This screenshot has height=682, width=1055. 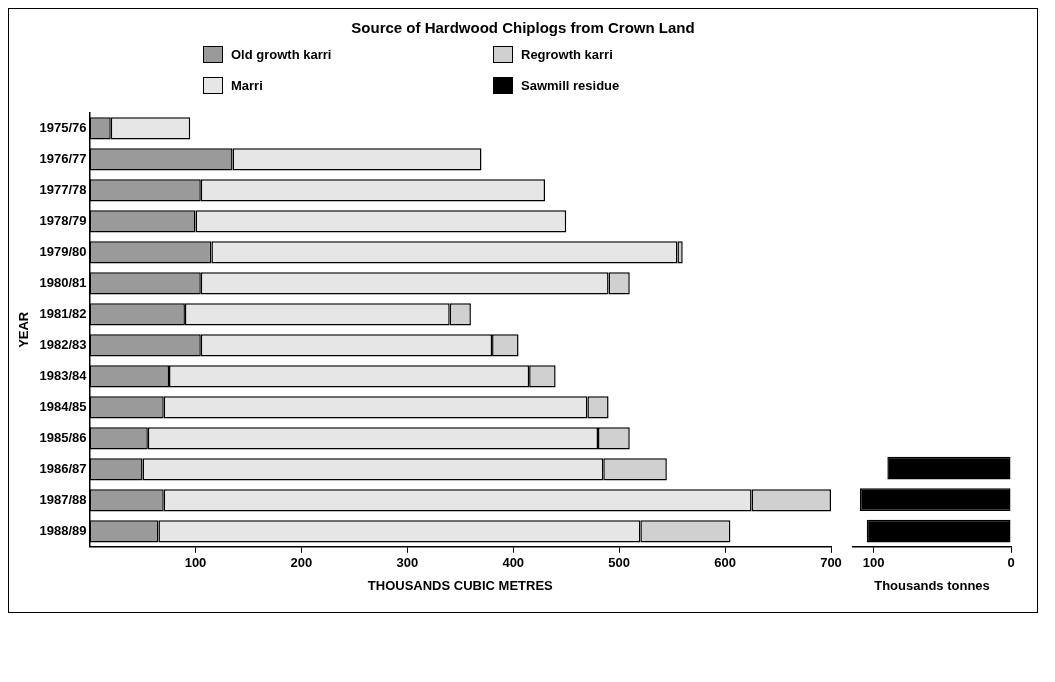 I want to click on legend-label: Sawmill residue, so click(x=570, y=85).